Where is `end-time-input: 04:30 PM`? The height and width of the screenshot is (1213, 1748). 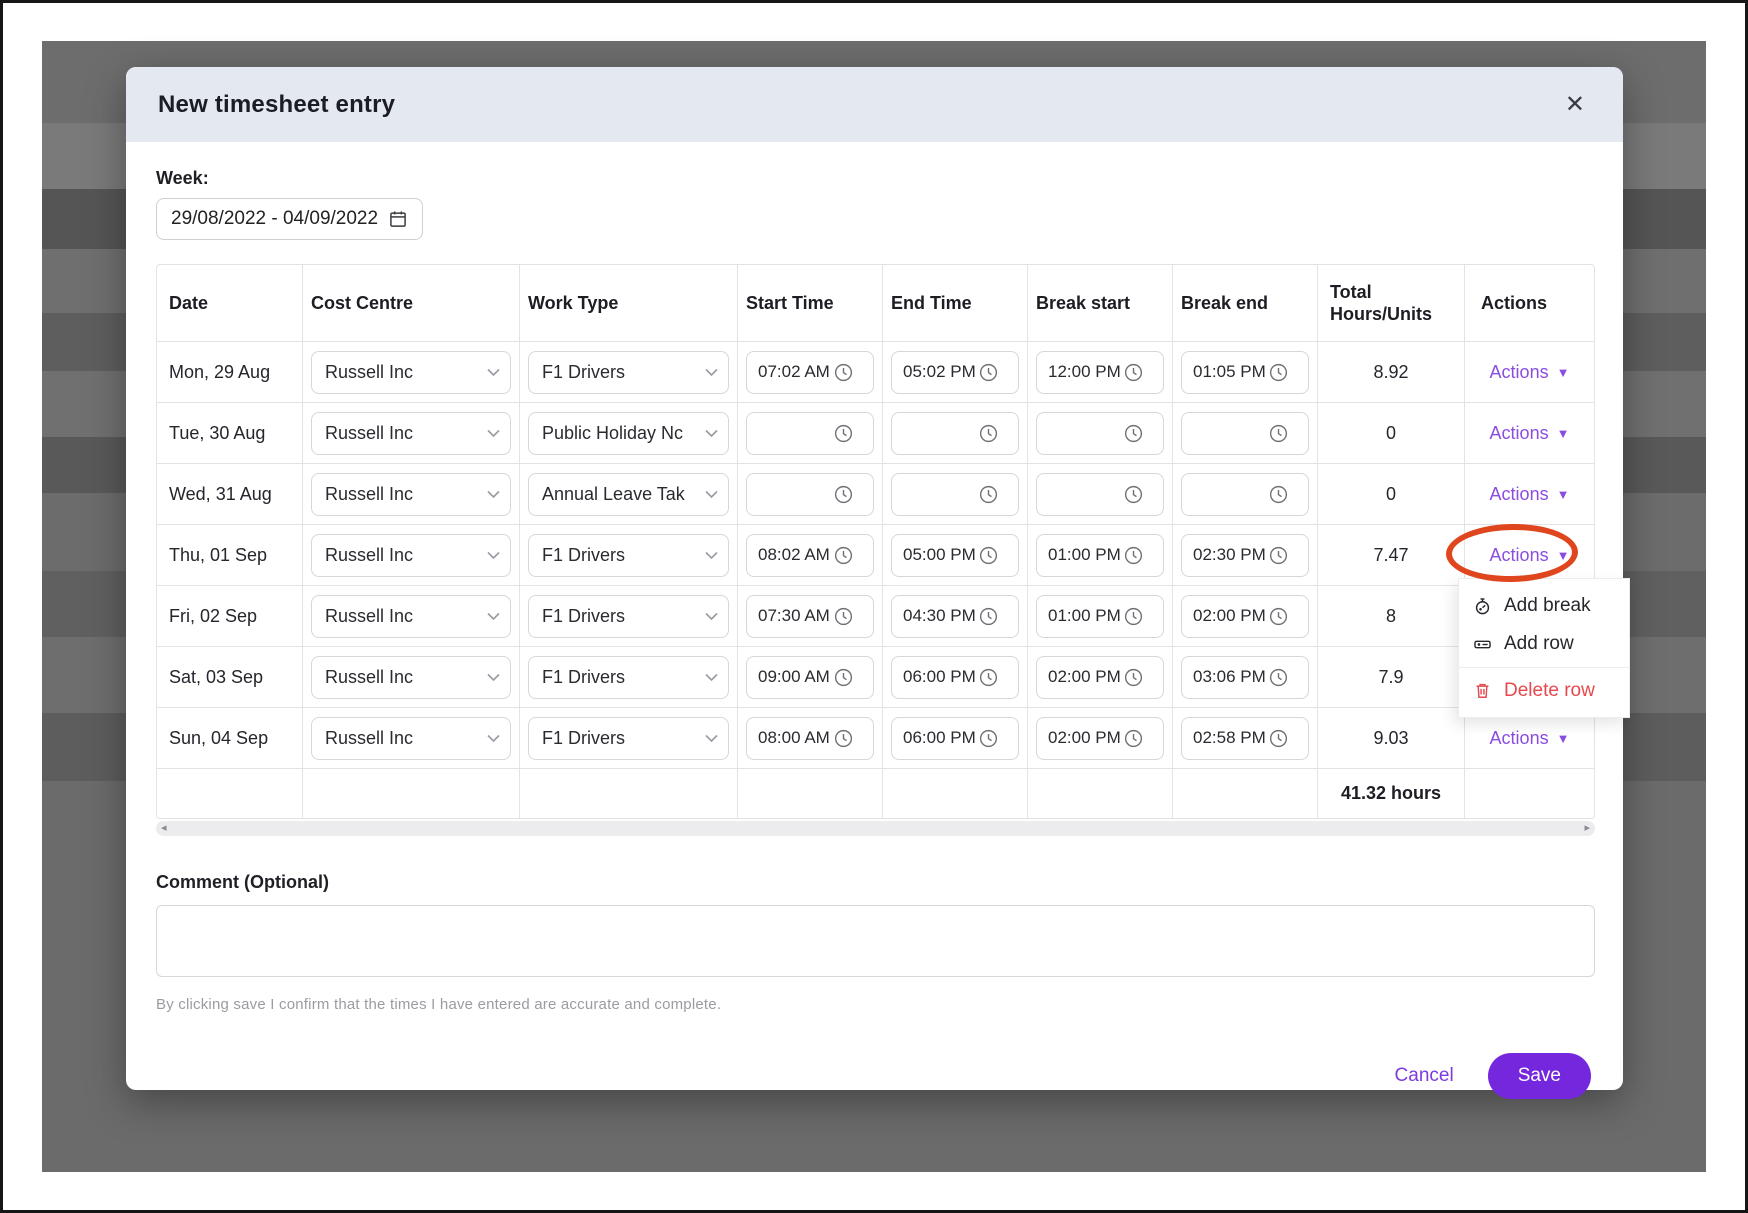
end-time-input: 04:30 PM is located at coordinates (955, 616).